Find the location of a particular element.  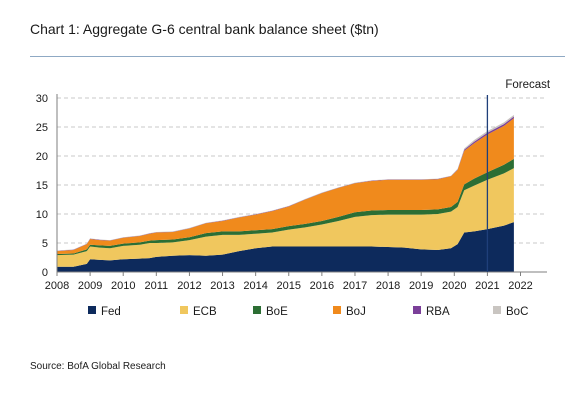

x-tick-label: 2013 is located at coordinates (222, 286).